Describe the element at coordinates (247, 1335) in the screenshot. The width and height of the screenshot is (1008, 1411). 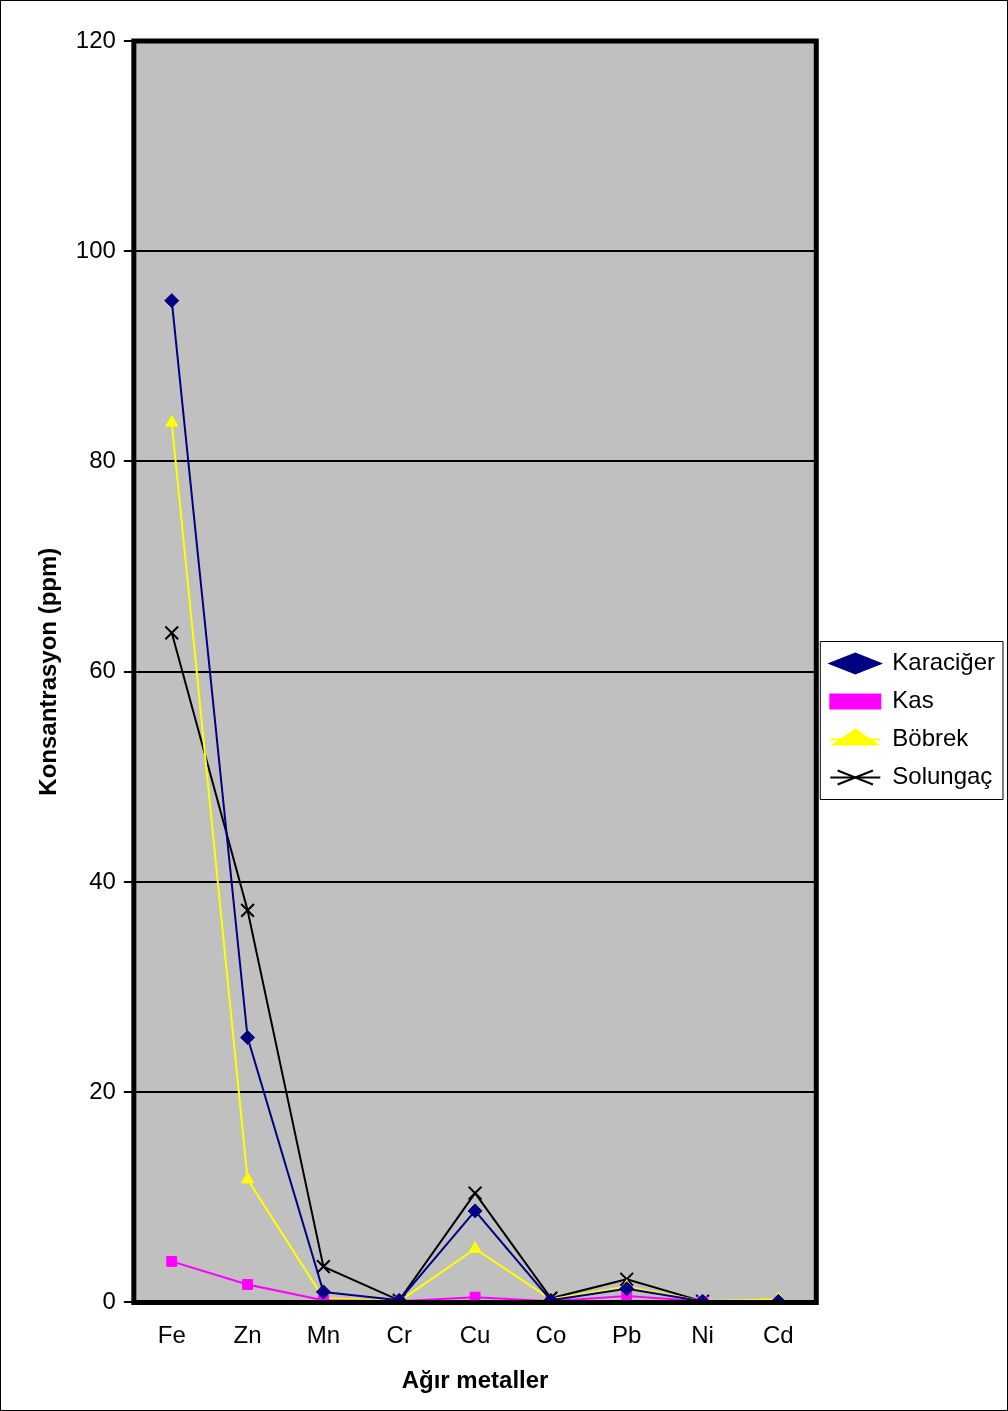
I see `x-tick-label: Zn` at that location.